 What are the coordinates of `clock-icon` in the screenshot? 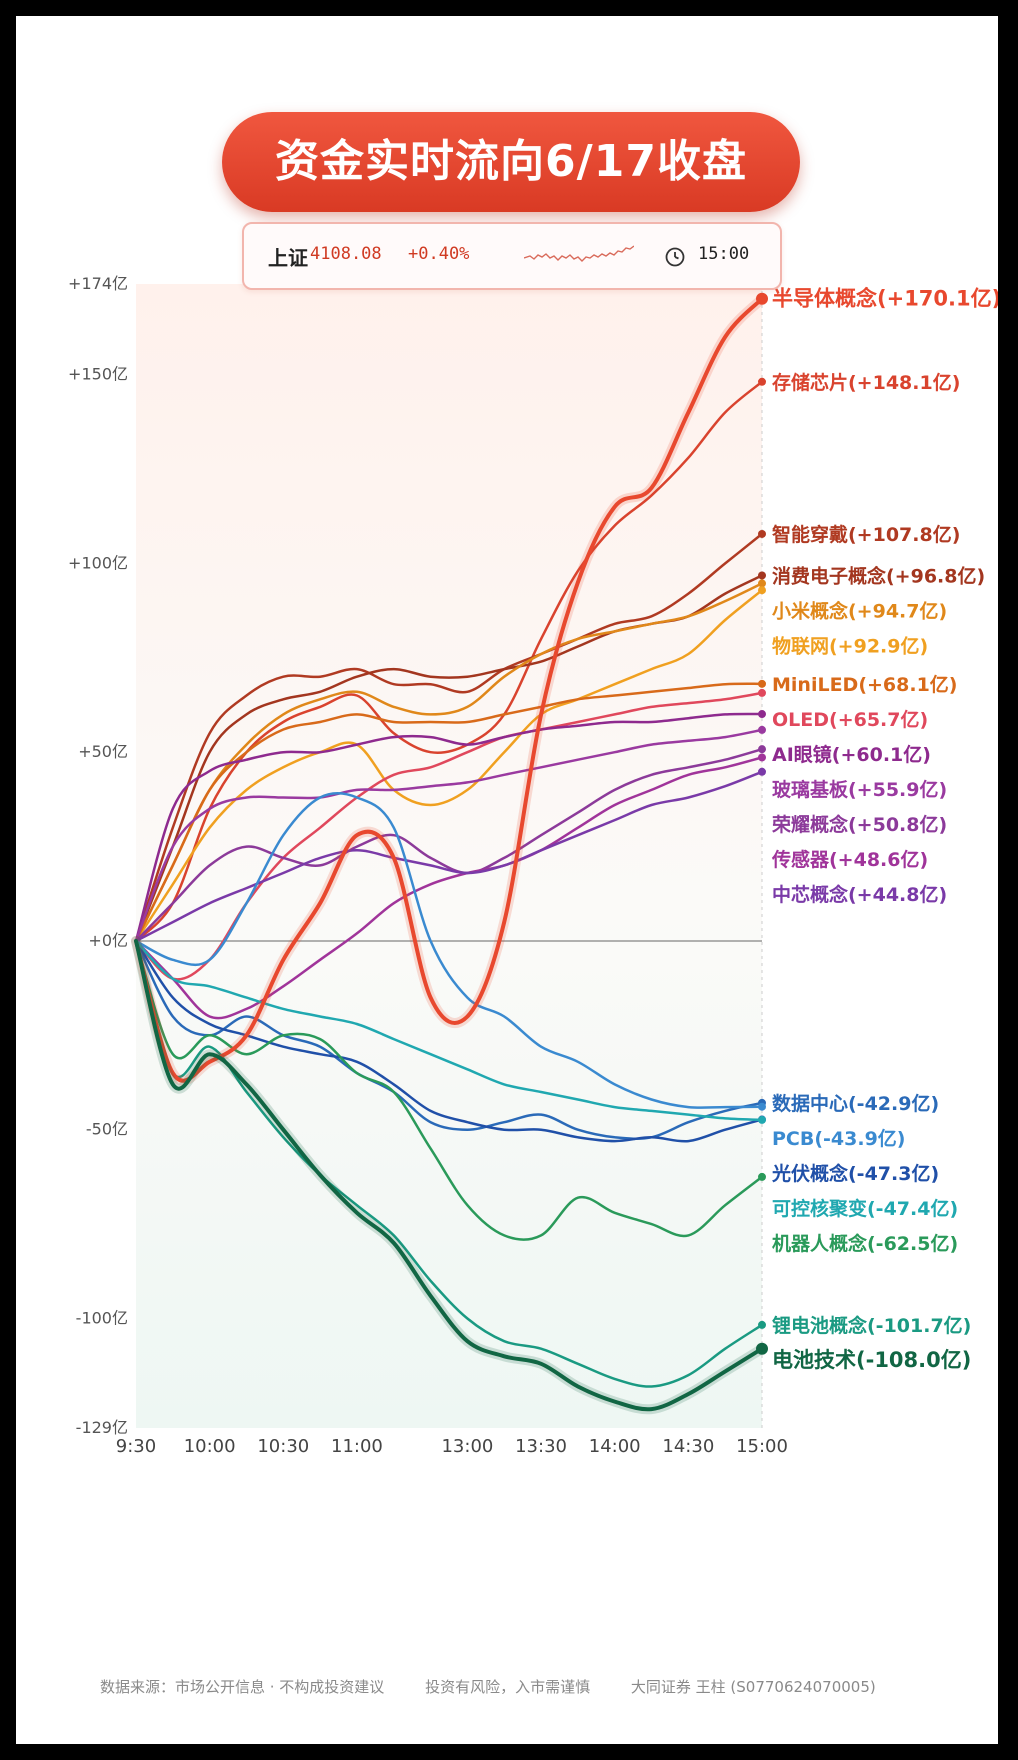 It's located at (675, 257).